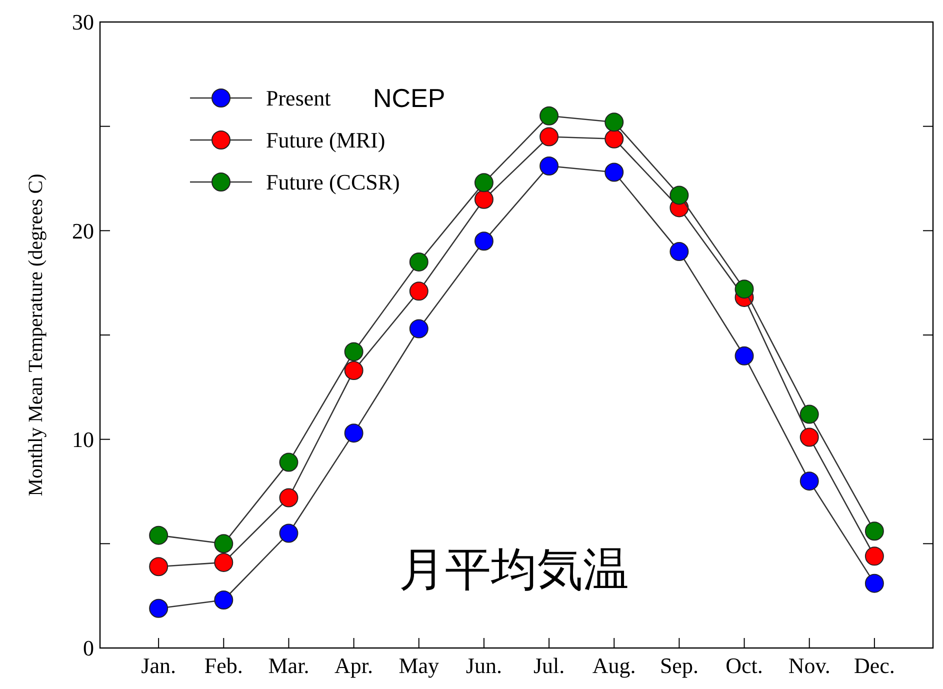 The width and height of the screenshot is (943, 689). I want to click on x-tick-label: May, so click(419, 665).